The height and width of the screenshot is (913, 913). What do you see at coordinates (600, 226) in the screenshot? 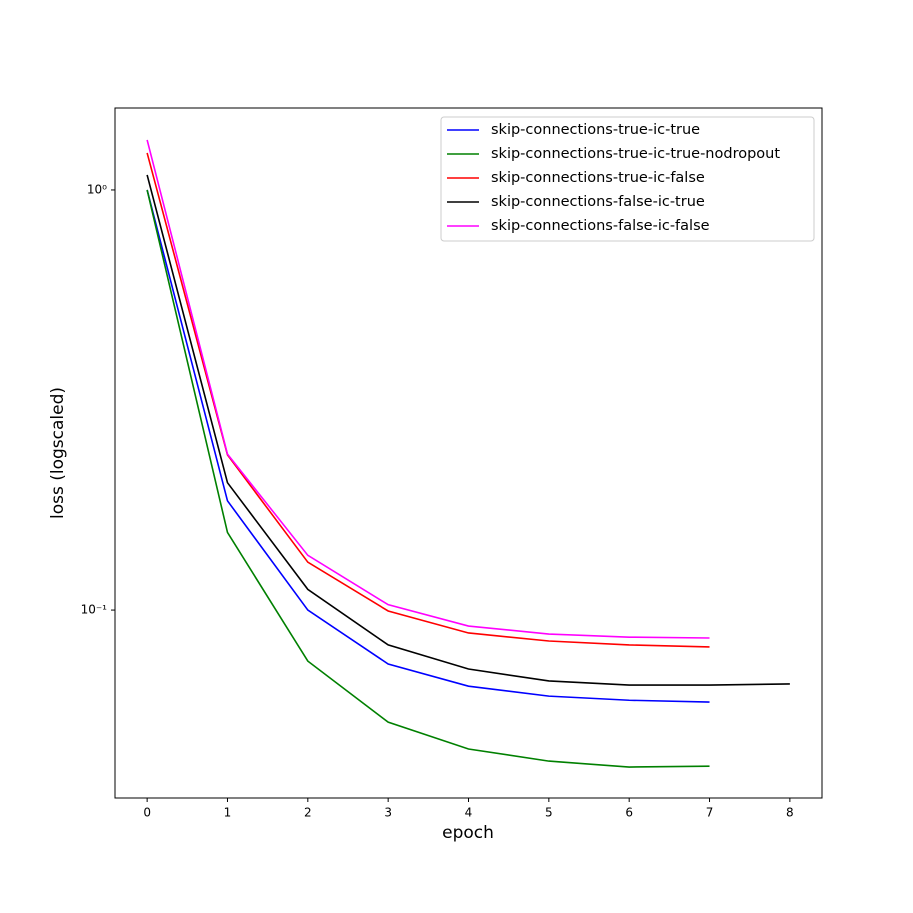
I see `legend-label: skip-connections-false-ic-false` at bounding box center [600, 226].